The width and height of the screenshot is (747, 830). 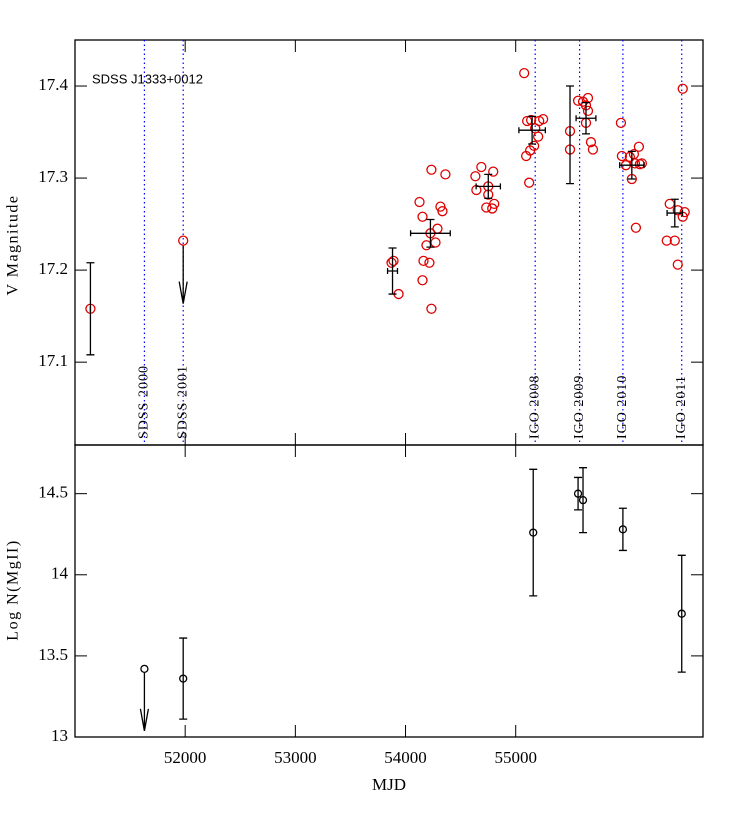 What do you see at coordinates (13, 589) in the screenshot?
I see `y-axis-label: Log N(MgII)` at bounding box center [13, 589].